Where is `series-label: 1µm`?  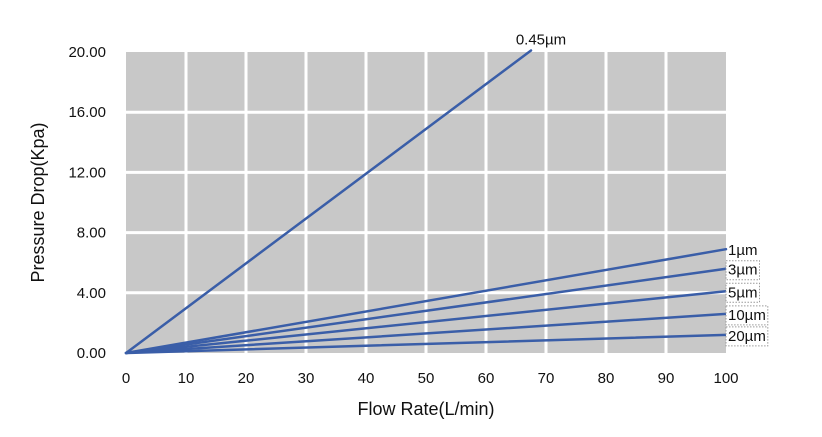
series-label: 1µm is located at coordinates (742, 250).